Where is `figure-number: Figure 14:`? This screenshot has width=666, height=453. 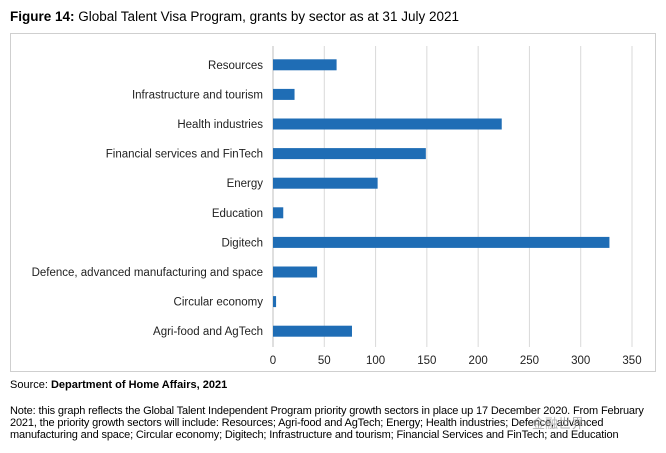
figure-number: Figure 14: is located at coordinates (42, 16).